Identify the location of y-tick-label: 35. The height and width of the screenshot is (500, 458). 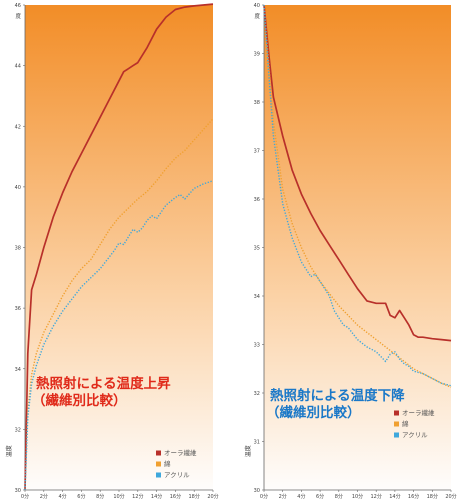
(257, 249).